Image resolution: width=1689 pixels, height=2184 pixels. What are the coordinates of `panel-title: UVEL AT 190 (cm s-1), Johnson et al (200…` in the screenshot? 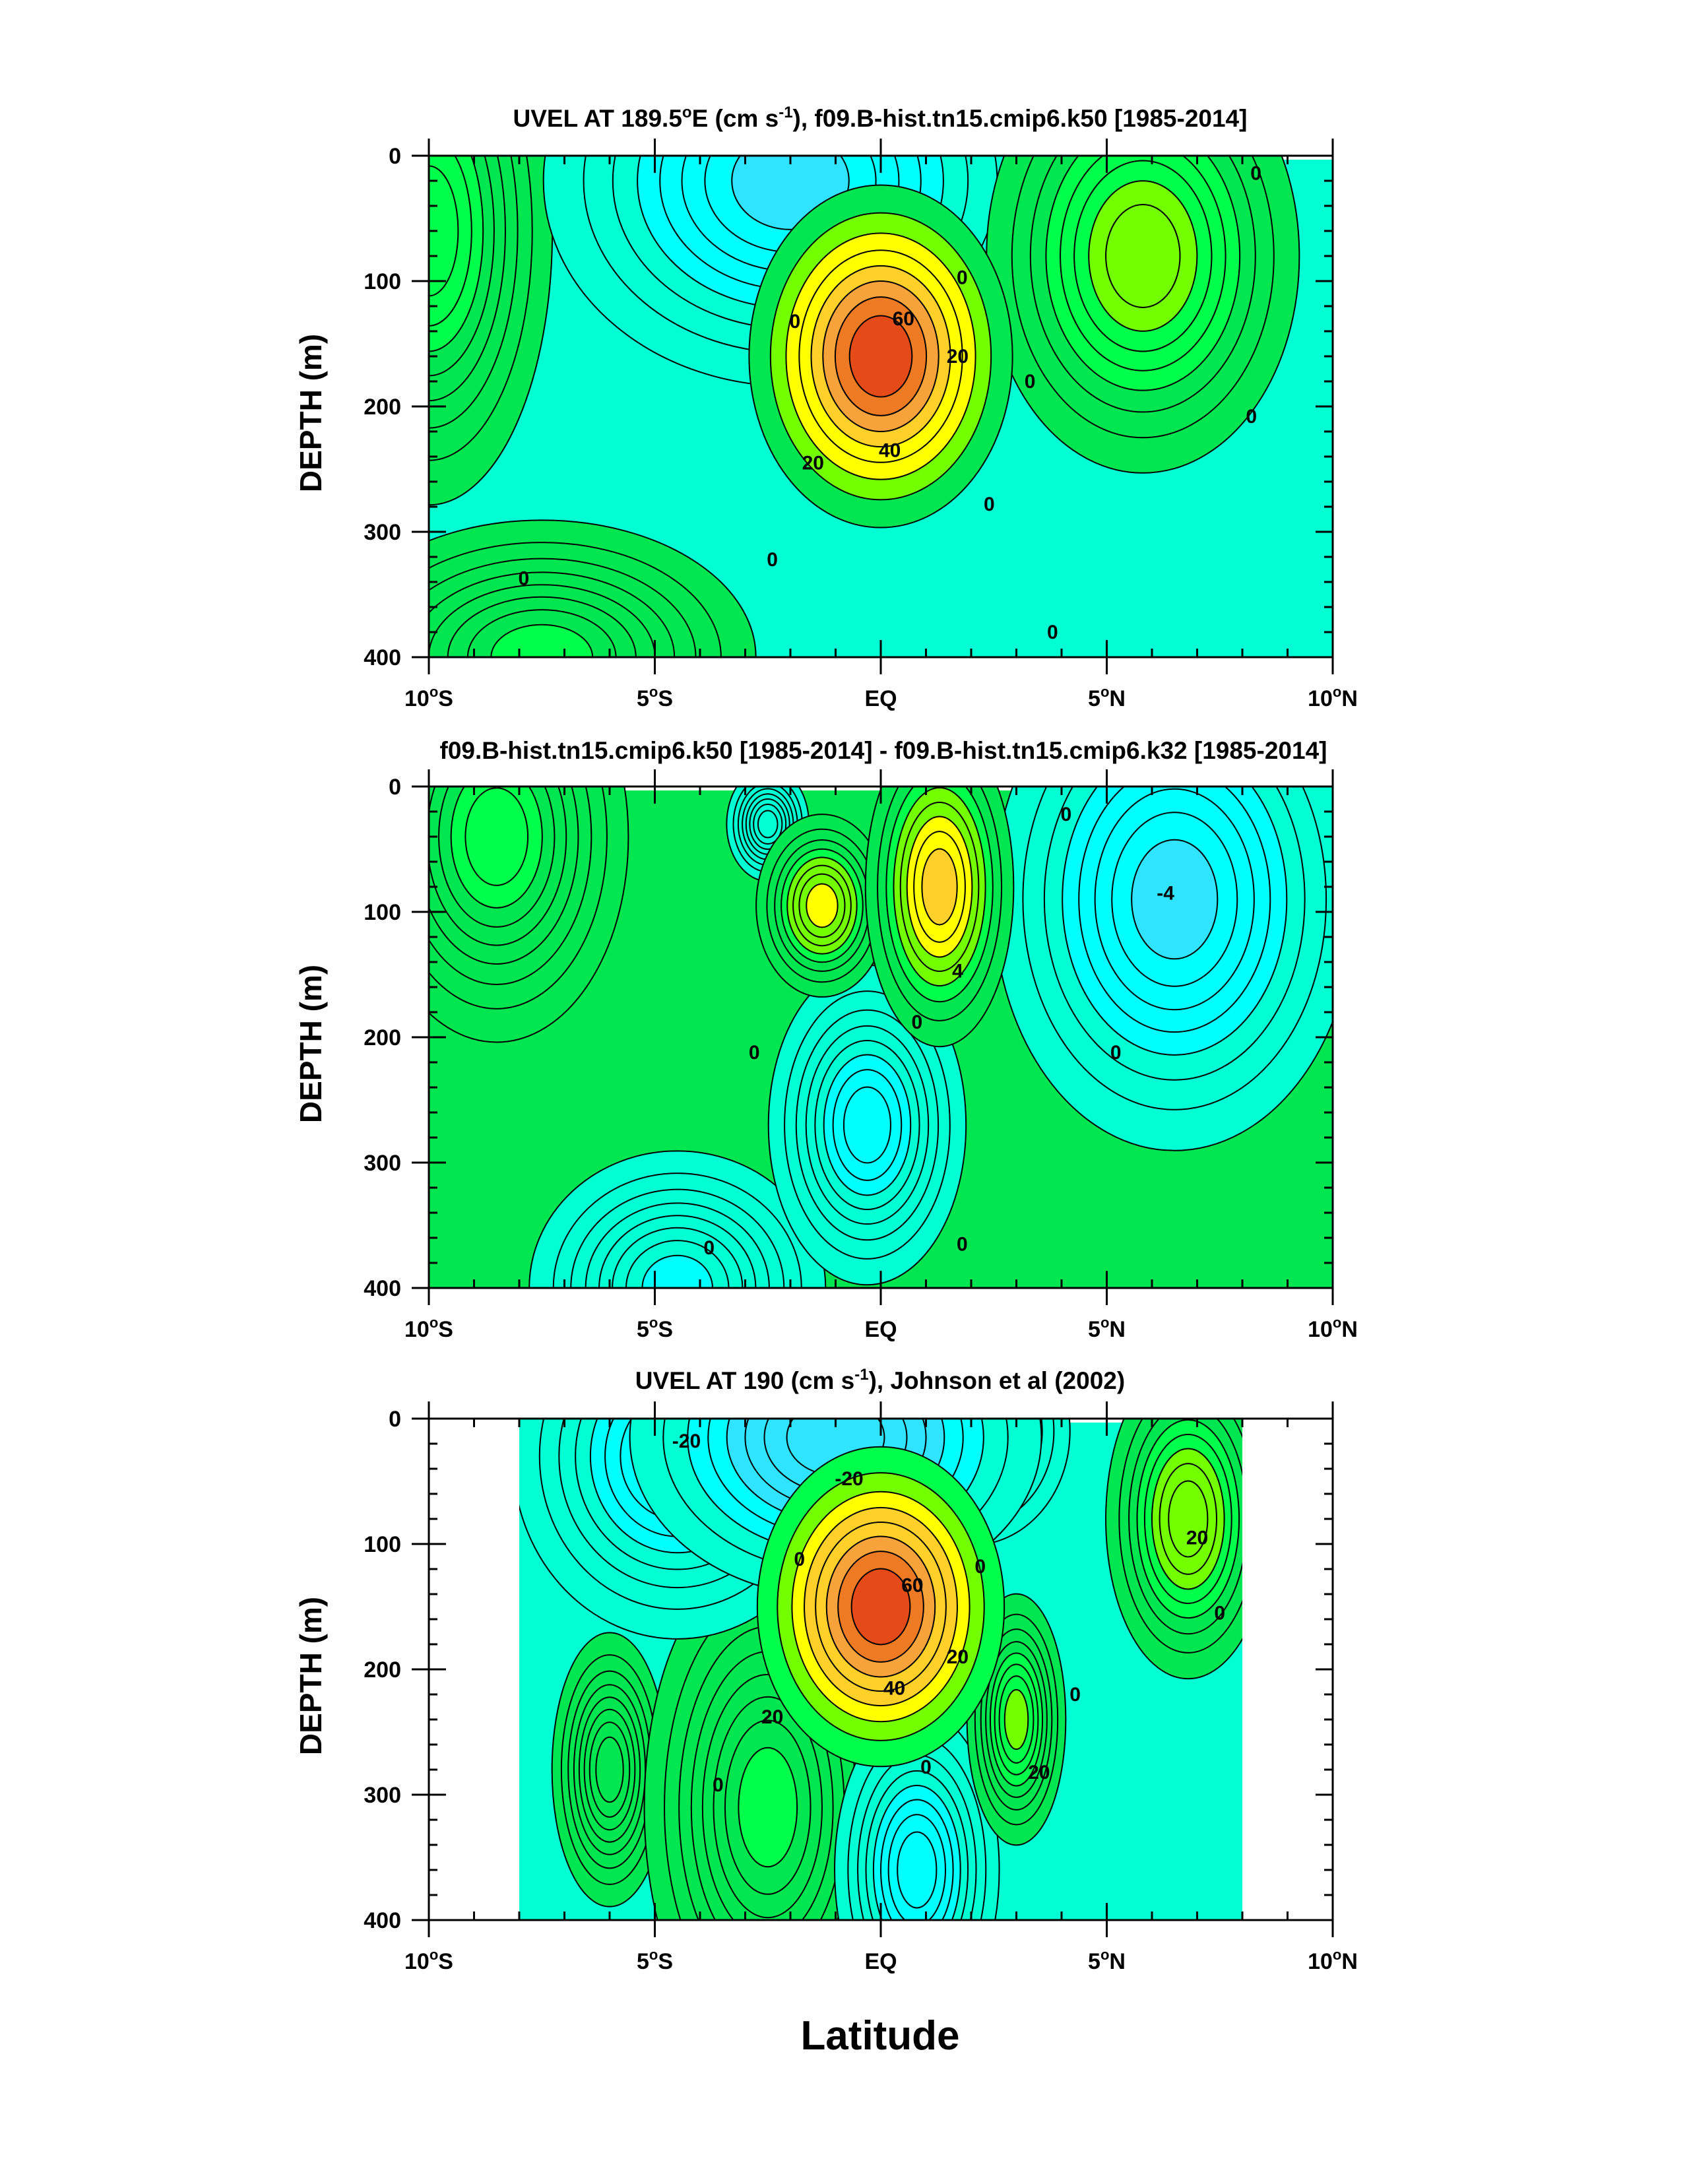 It's located at (880, 1380).